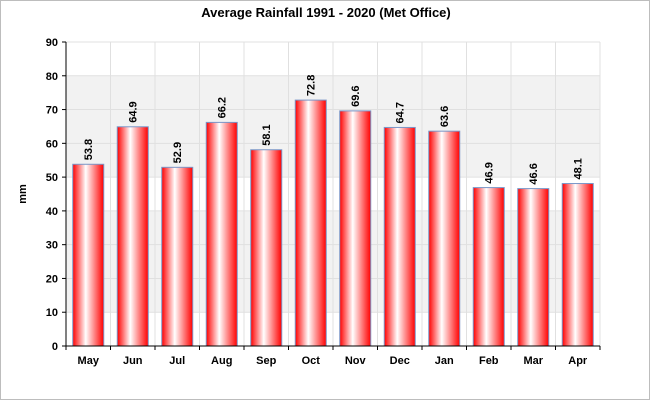 This screenshot has height=401, width=650. I want to click on x-tick-label: Nov, so click(356, 361).